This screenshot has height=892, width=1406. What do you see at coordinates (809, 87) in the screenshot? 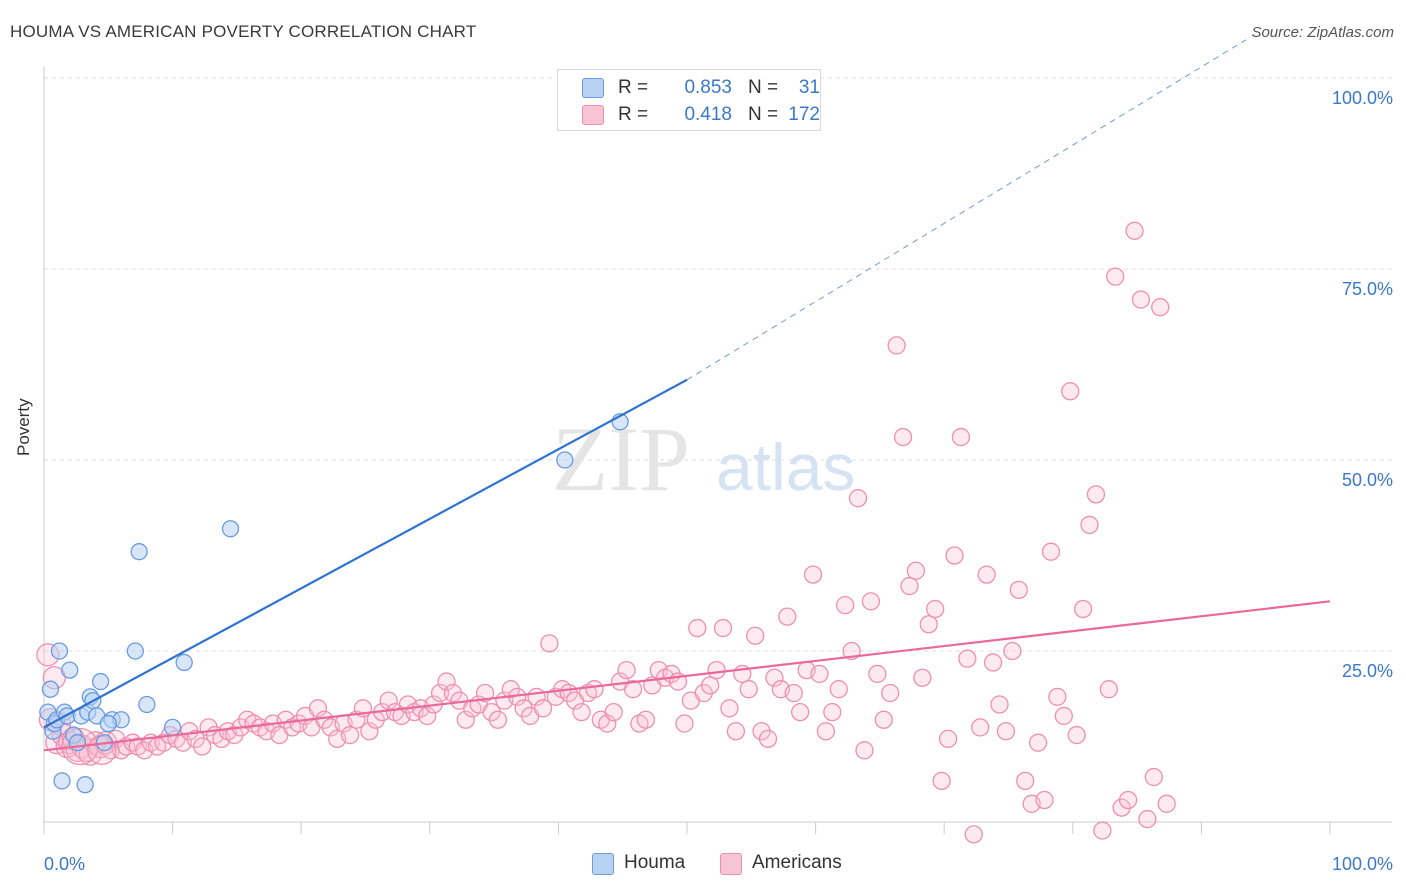
I see `n-value: 31` at bounding box center [809, 87].